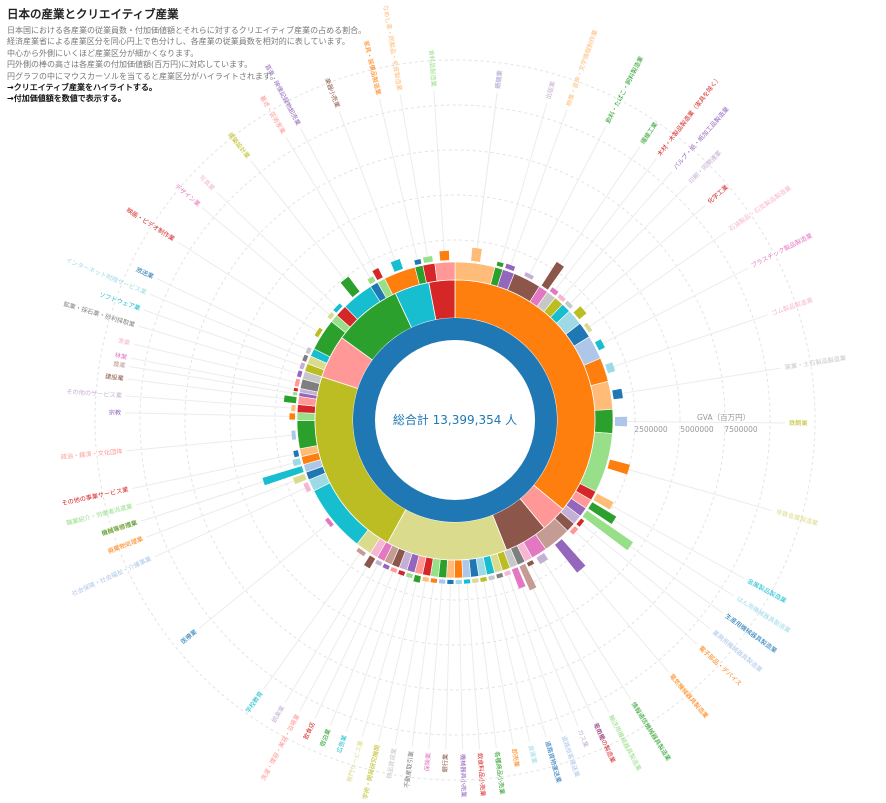 Image resolution: width=886 pixels, height=803 pixels. I want to click on category-label: 銀行業, so click(445, 763).